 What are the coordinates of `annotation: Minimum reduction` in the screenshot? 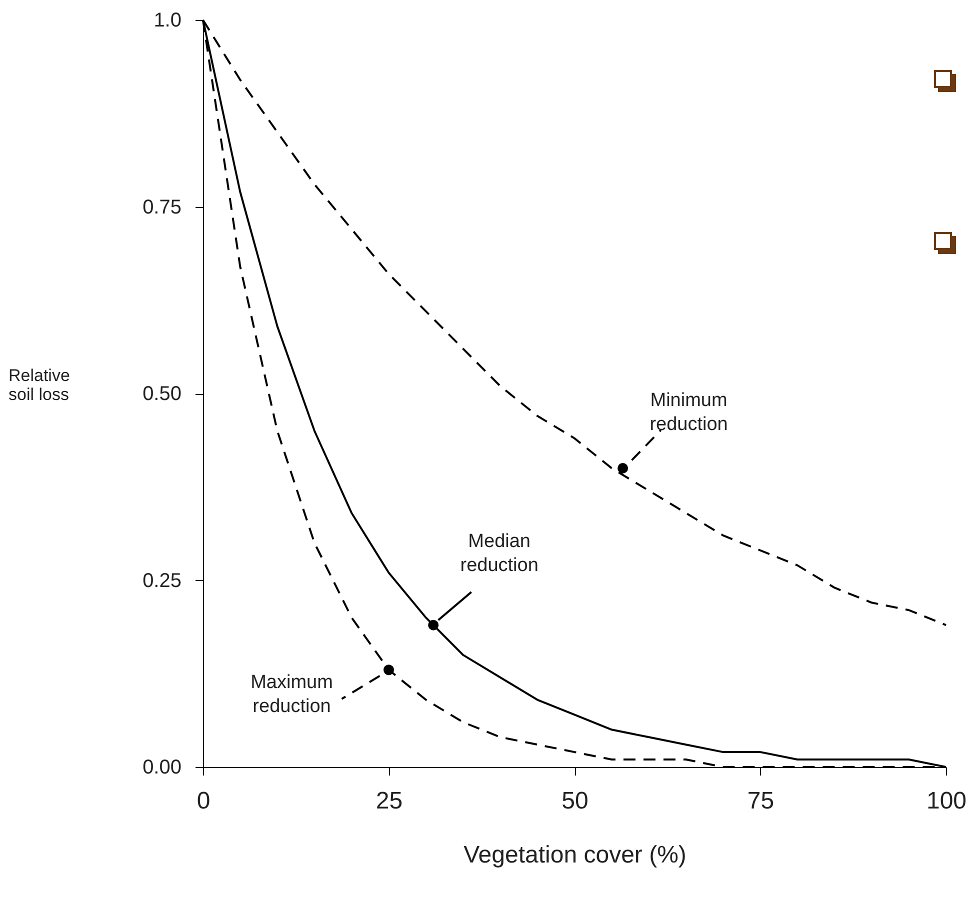 It's located at (689, 413).